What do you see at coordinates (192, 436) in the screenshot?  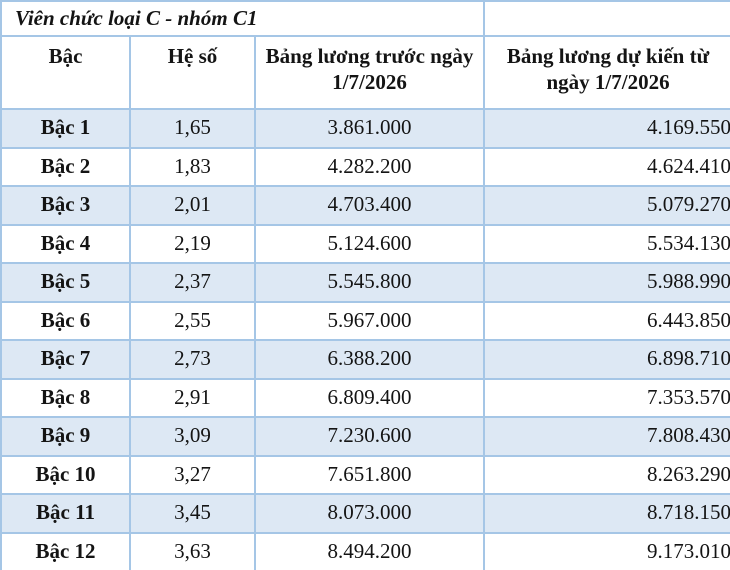 I see `coefficient-cell: 3,09` at bounding box center [192, 436].